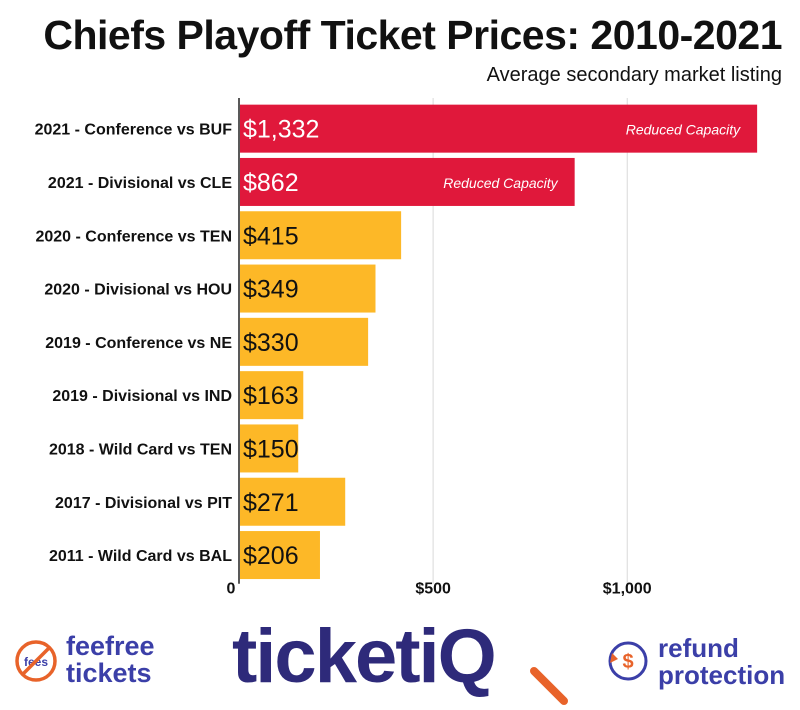 The height and width of the screenshot is (710, 800). What do you see at coordinates (467, 656) in the screenshot?
I see `ticketiq-q: Q` at bounding box center [467, 656].